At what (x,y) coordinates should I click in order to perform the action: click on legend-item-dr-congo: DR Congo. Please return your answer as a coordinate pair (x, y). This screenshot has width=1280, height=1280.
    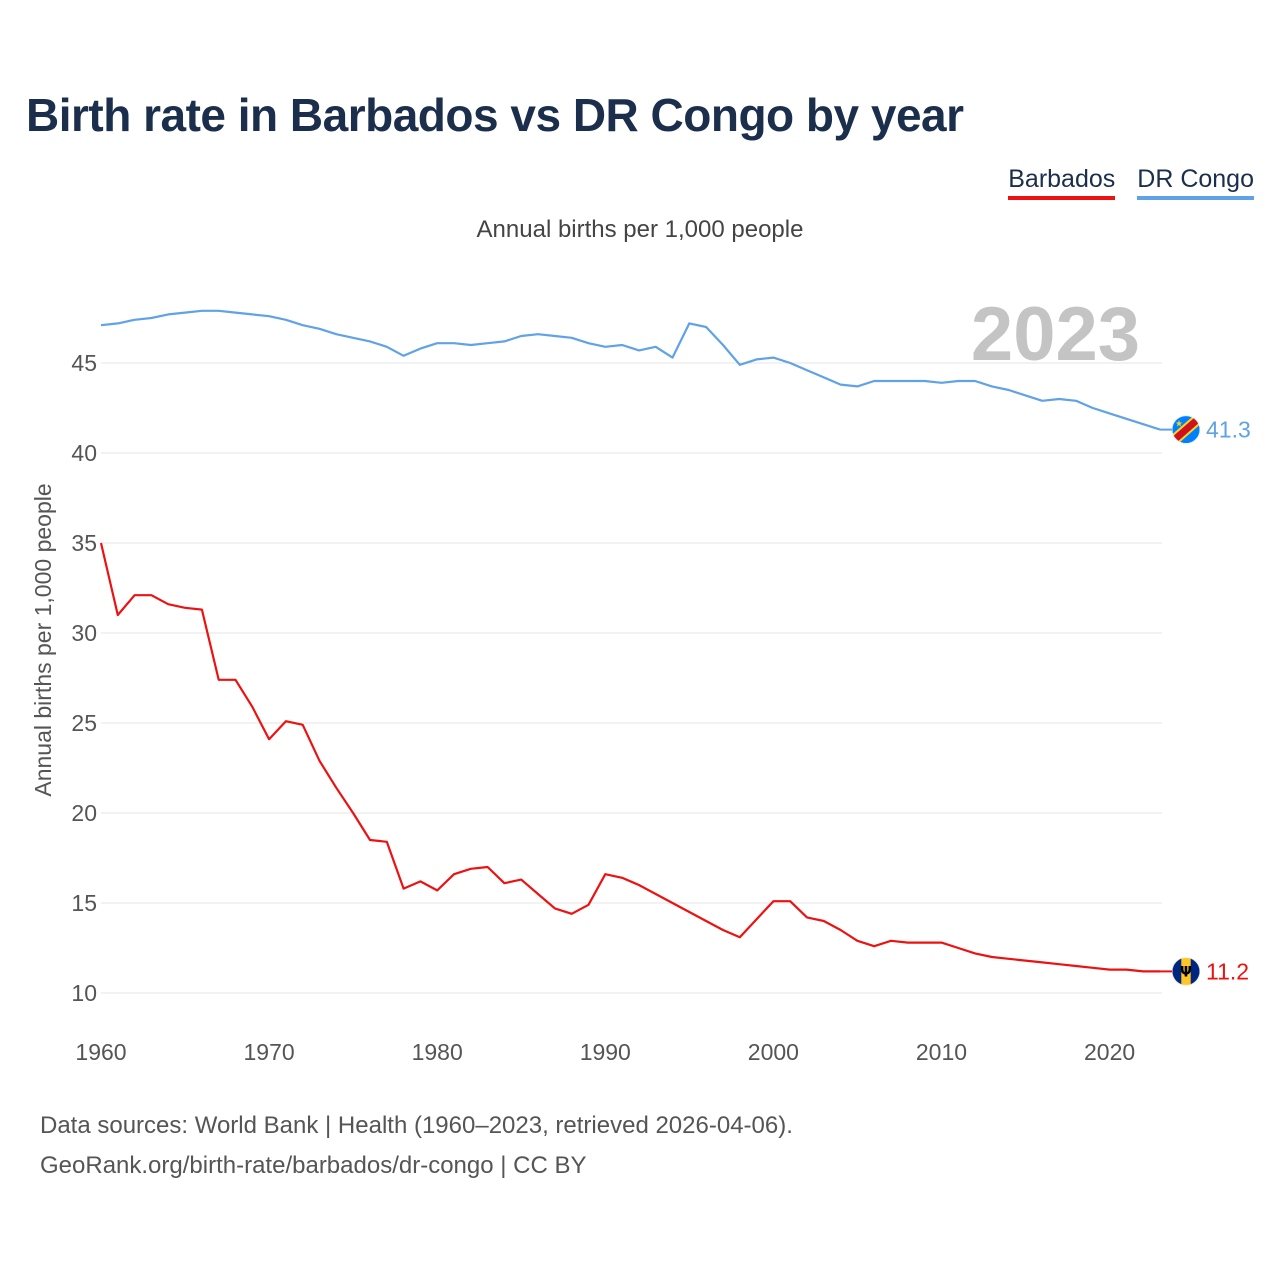
    Looking at the image, I should click on (1195, 182).